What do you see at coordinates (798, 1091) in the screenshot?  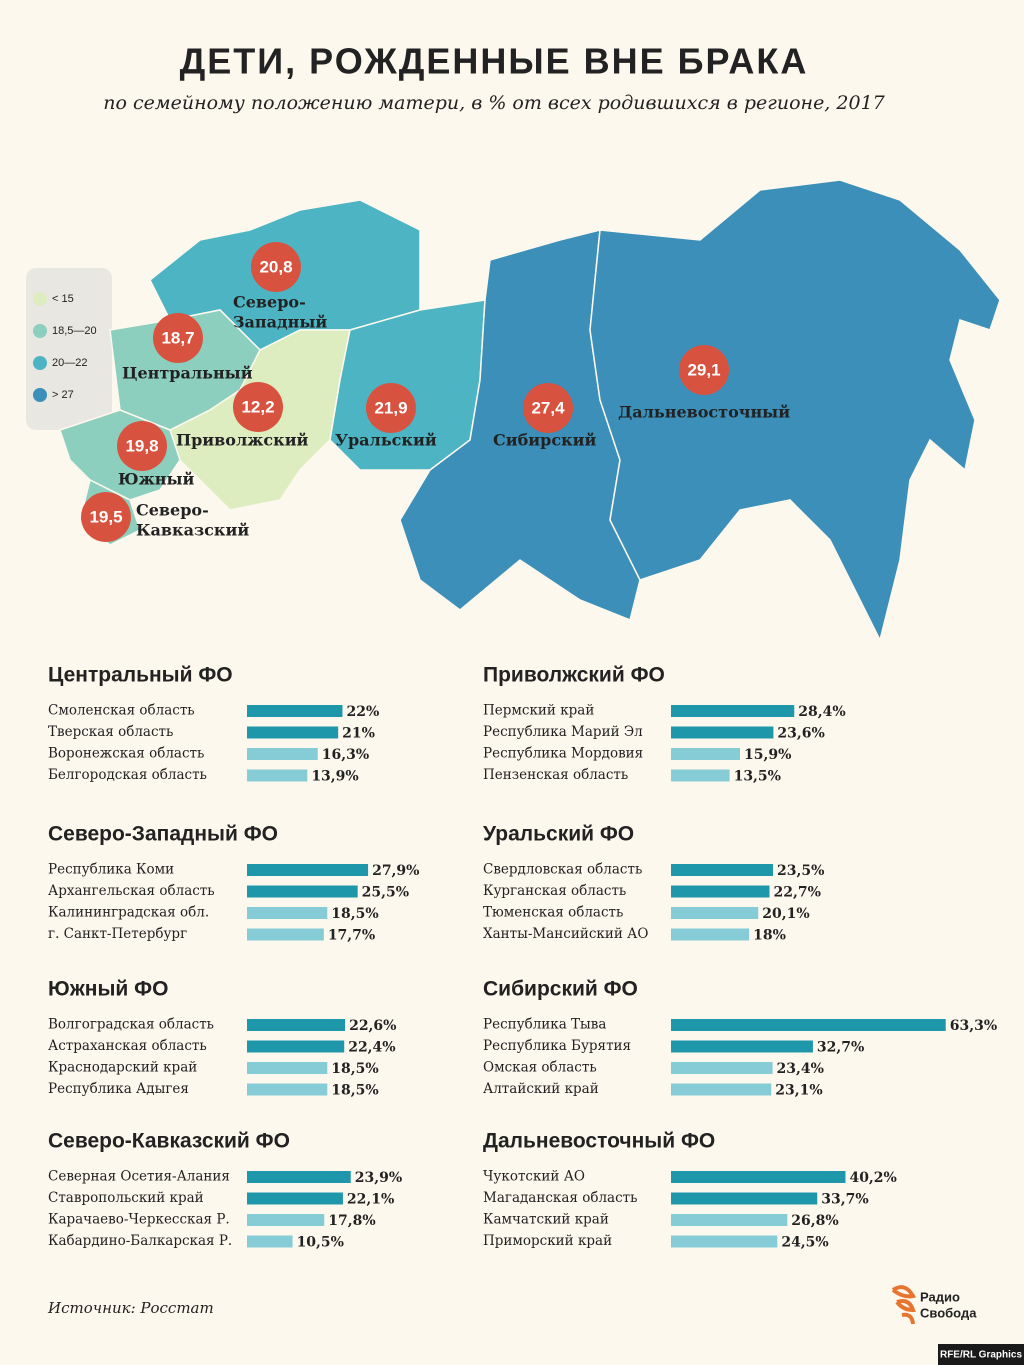 I see `value-label: 23,1%` at bounding box center [798, 1091].